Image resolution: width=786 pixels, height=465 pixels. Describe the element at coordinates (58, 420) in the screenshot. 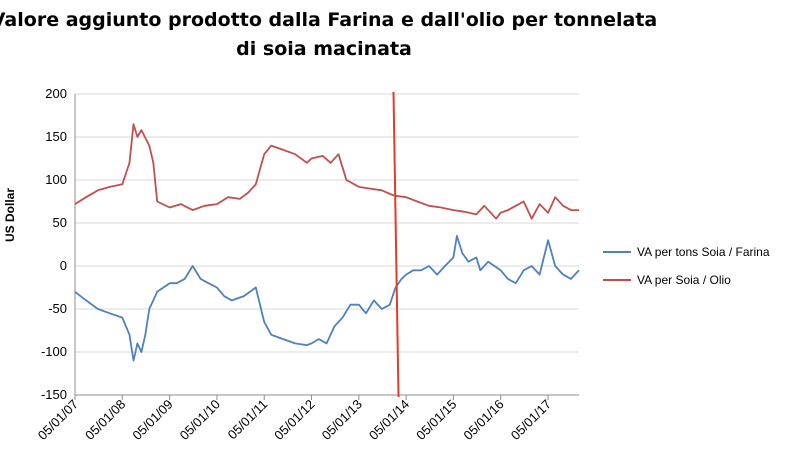

I see `x-tick-label: 05/01/07` at that location.